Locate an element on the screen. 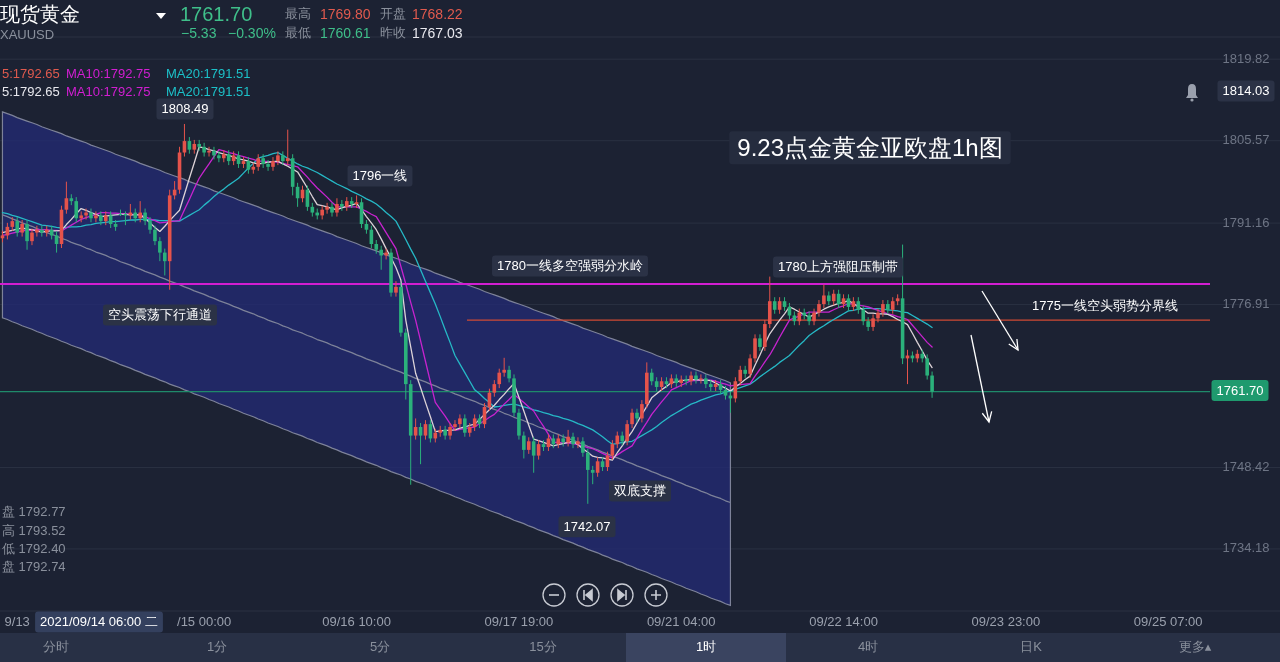 The width and height of the screenshot is (1280, 662). annotation: 盘 1792.74 is located at coordinates (34, 567).